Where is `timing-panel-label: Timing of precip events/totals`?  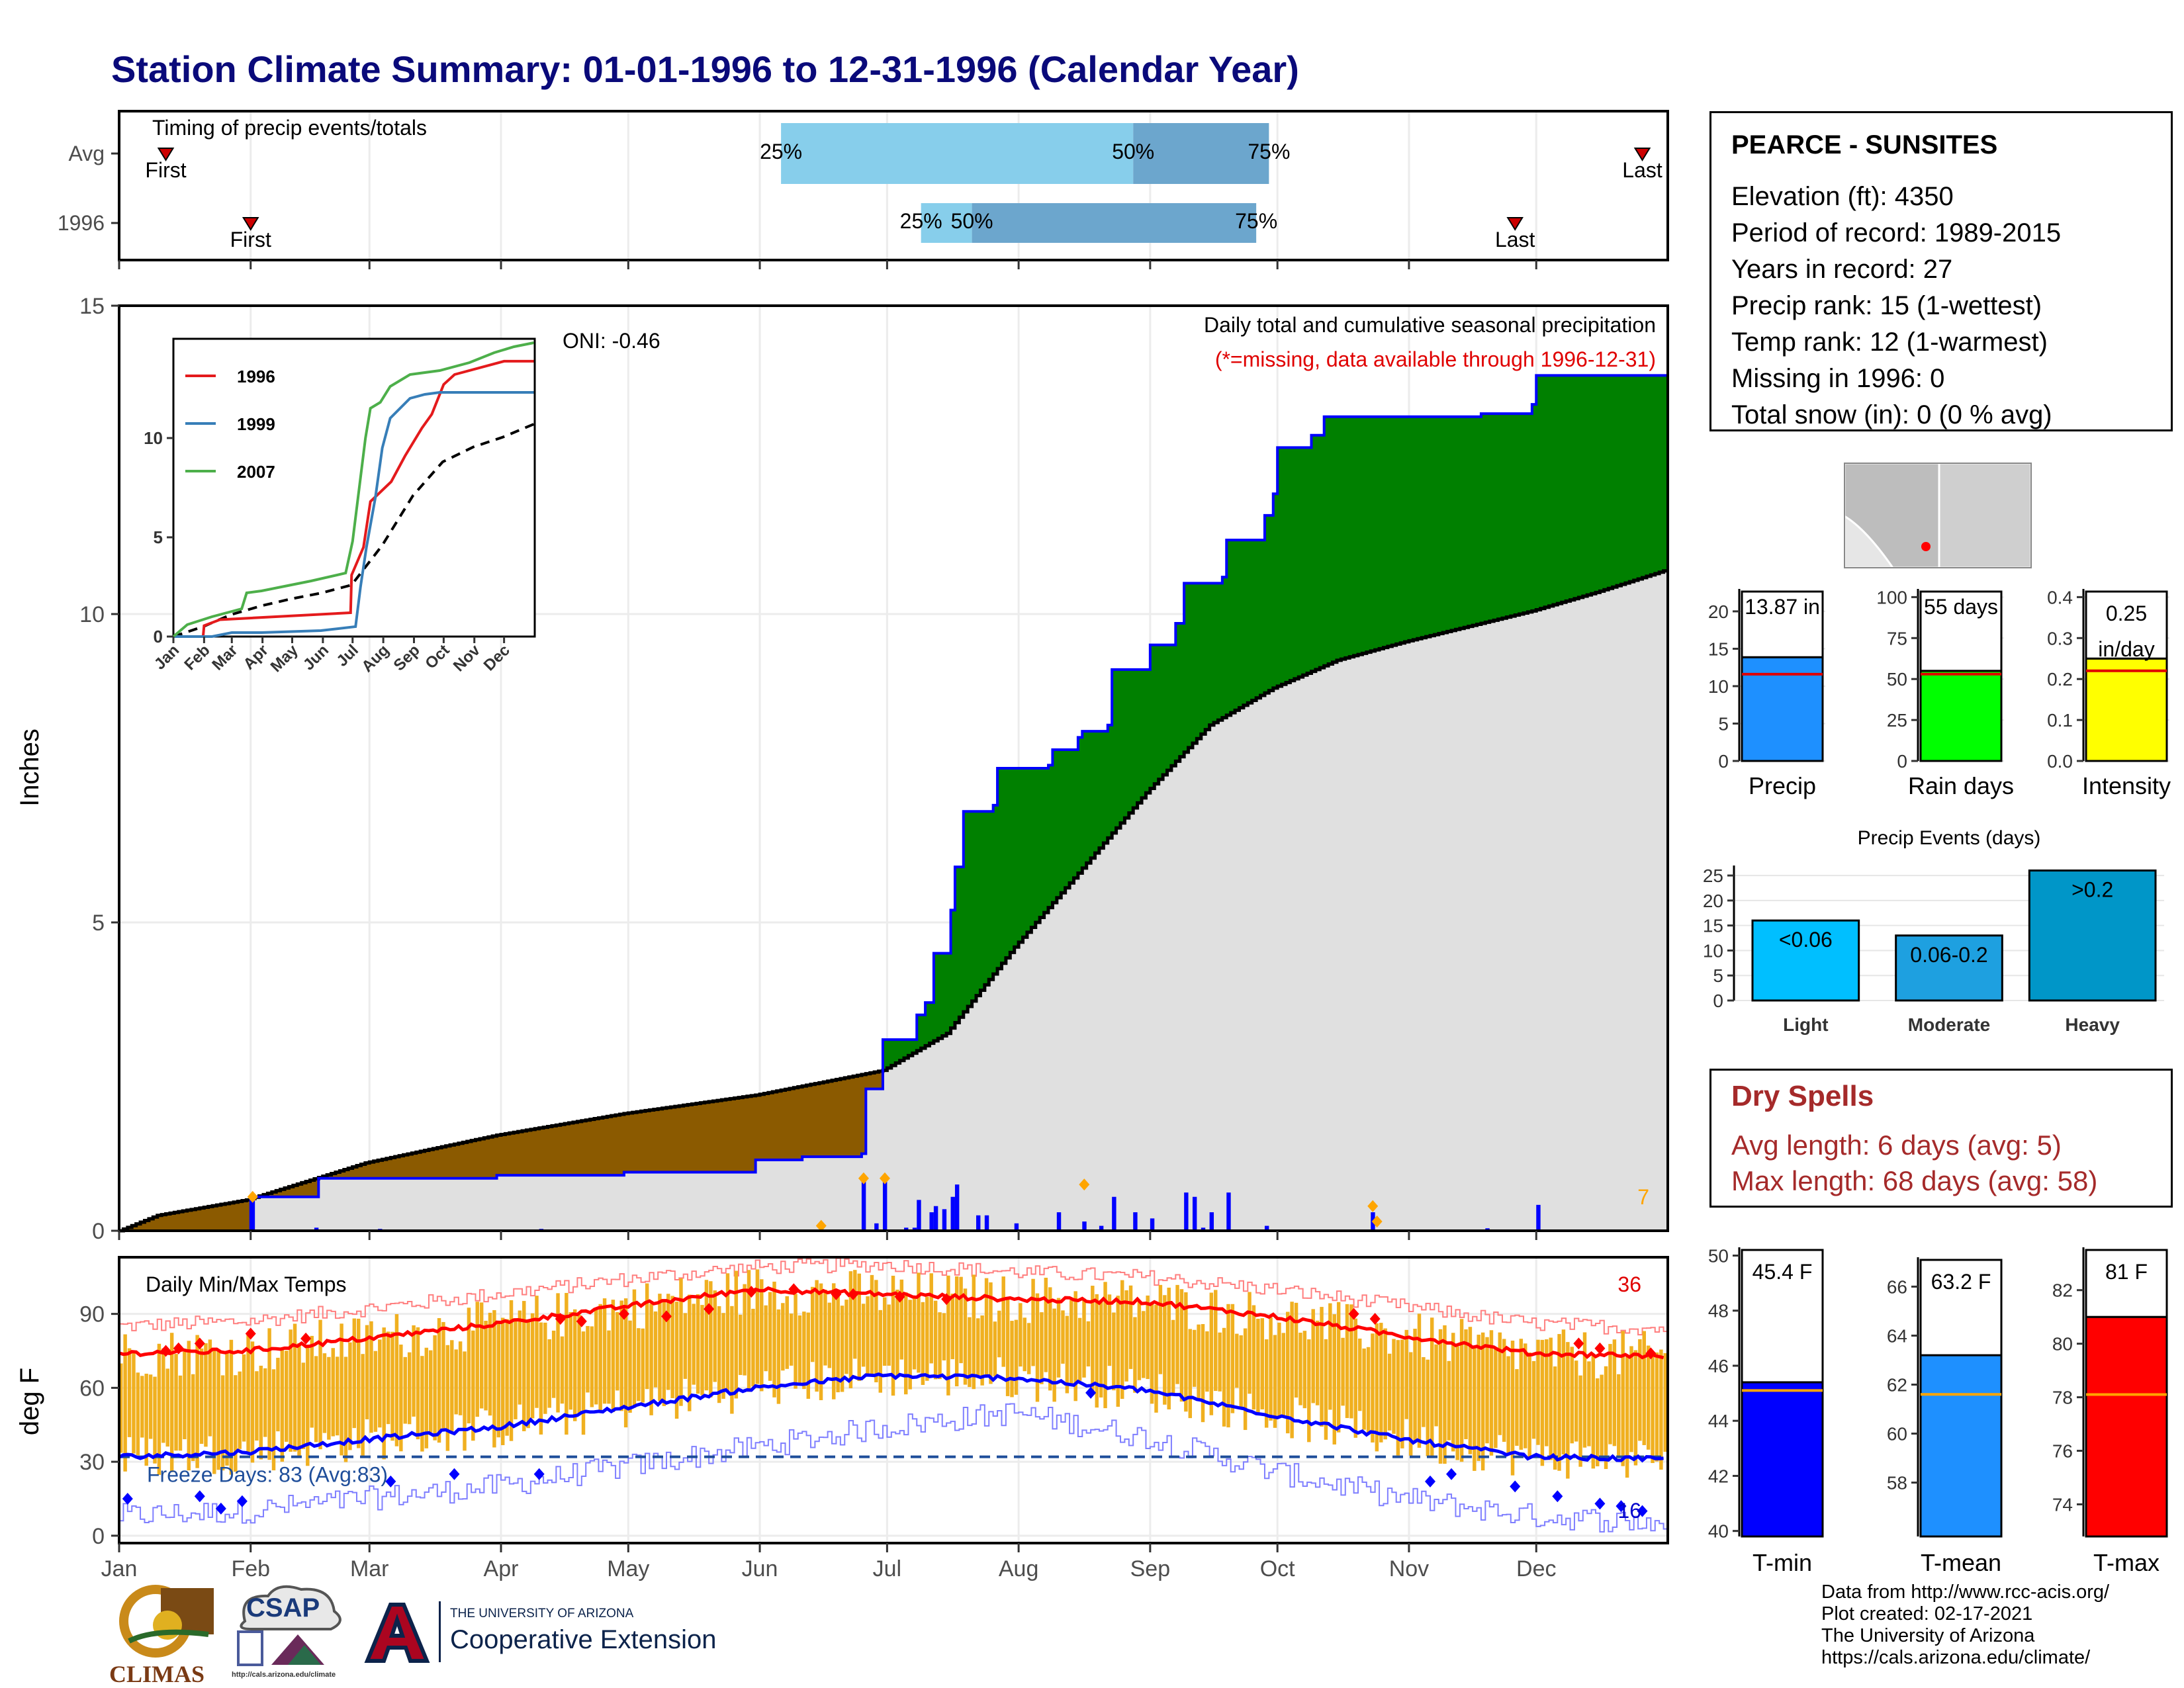
timing-panel-label: Timing of precip events/totals is located at coordinates (289, 128).